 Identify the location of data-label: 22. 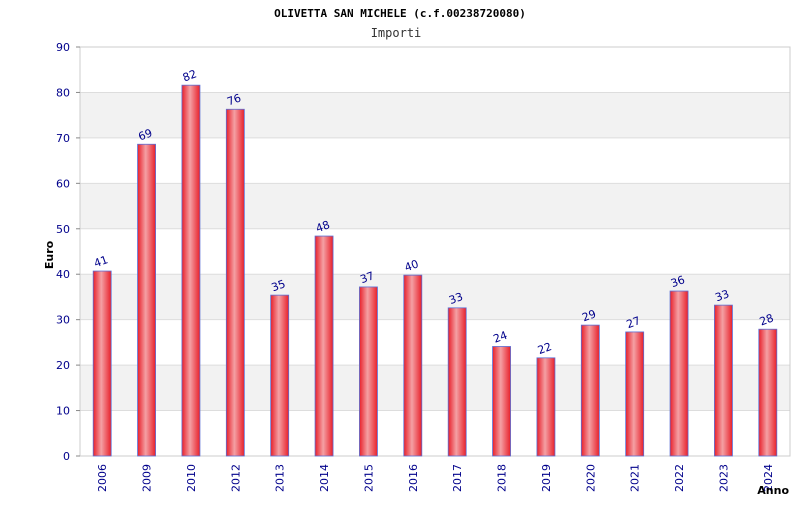
(545, 348).